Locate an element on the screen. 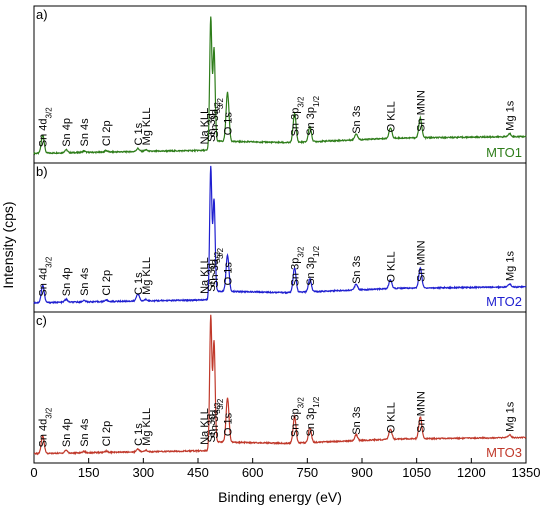 The image size is (550, 508). panel-tag: c) is located at coordinates (41, 320).